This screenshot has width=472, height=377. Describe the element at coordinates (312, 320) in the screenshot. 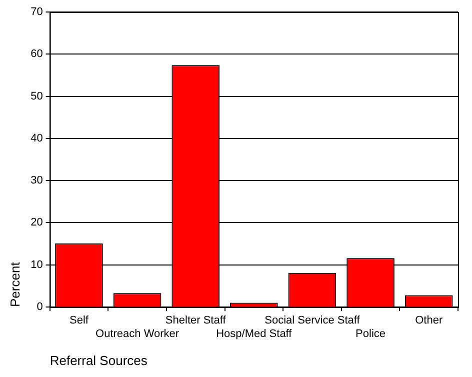

I see `x-tick-label: Social Service Staff` at that location.